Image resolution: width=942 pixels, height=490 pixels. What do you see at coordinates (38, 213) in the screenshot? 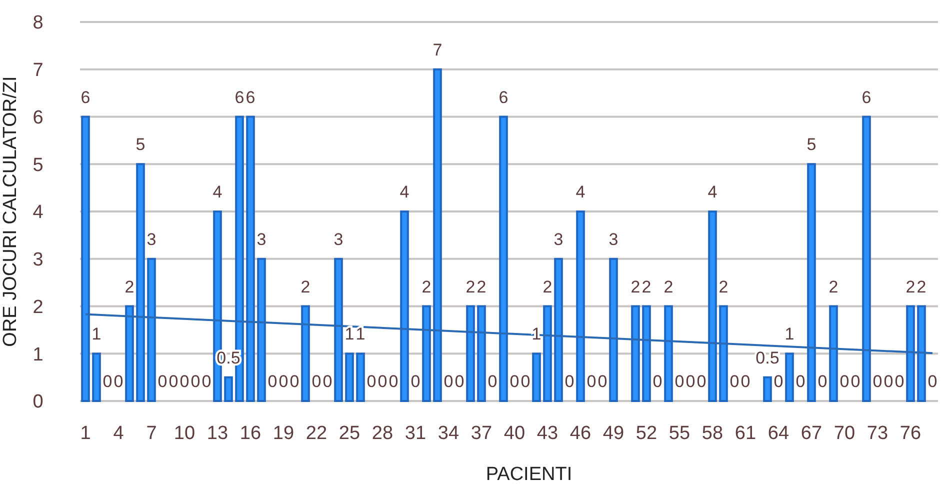
I see `y-tick-label: 4` at bounding box center [38, 213].